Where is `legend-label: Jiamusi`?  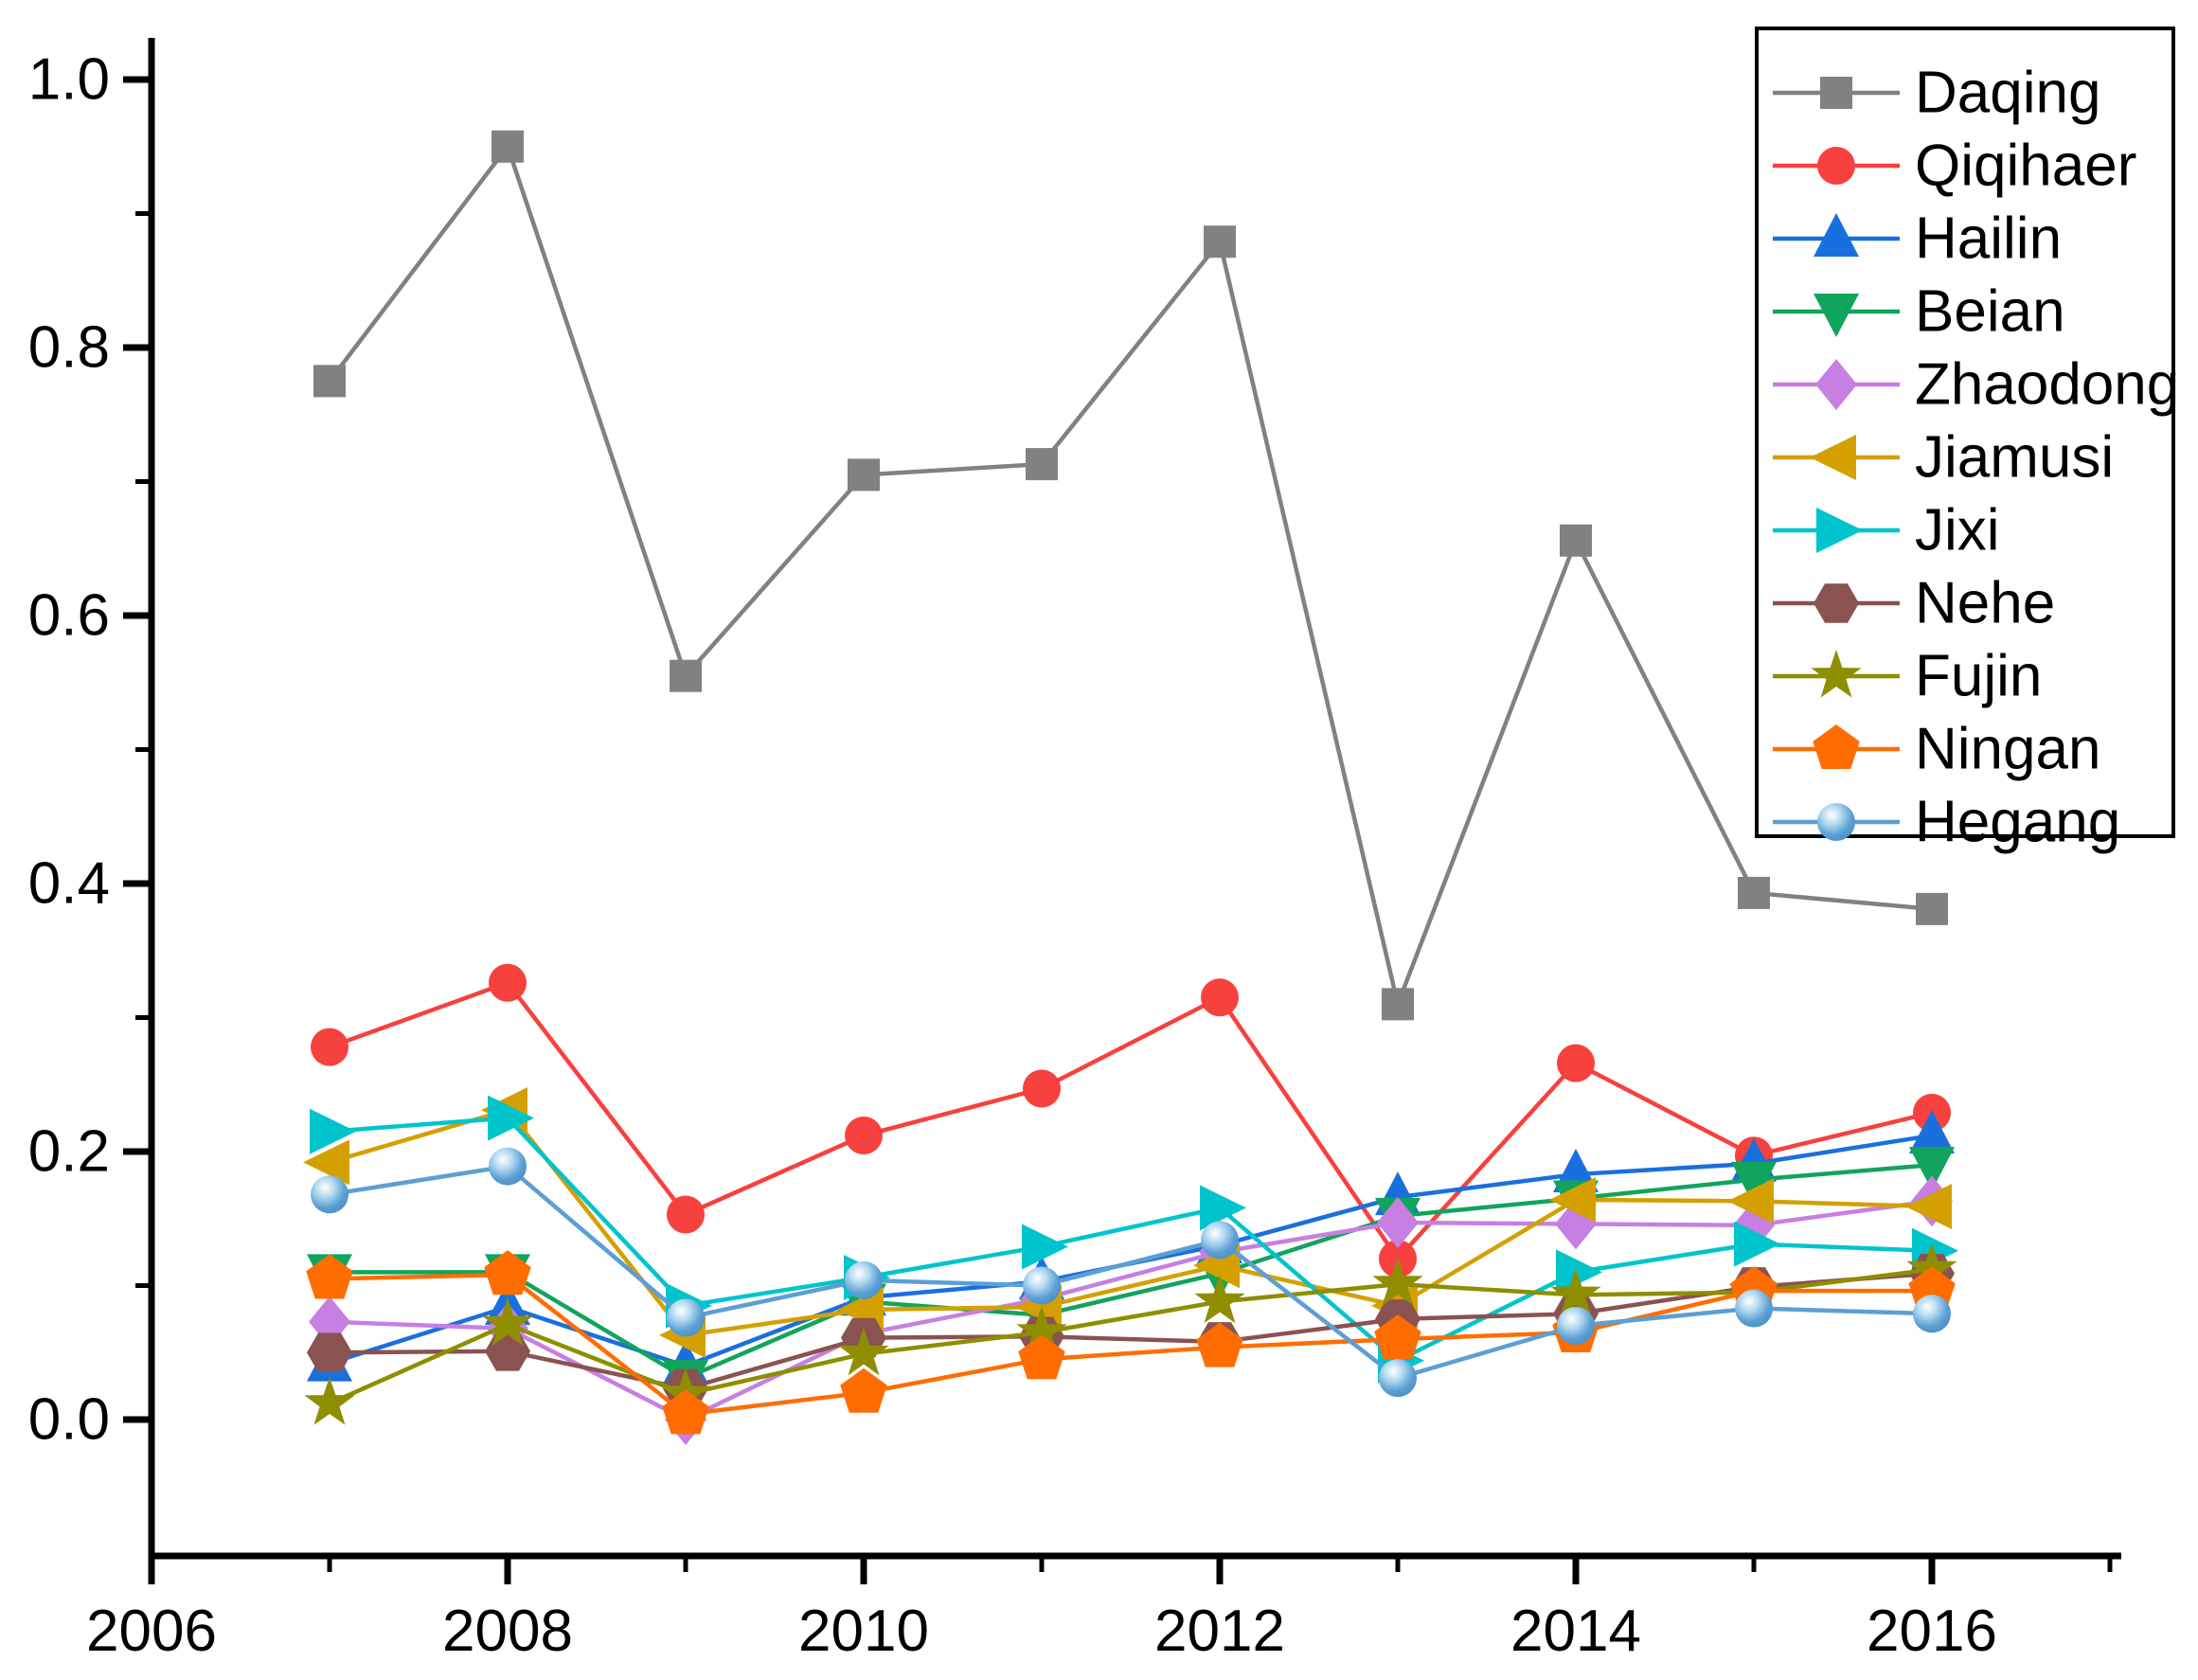
legend-label: Jiamusi is located at coordinates (2015, 458).